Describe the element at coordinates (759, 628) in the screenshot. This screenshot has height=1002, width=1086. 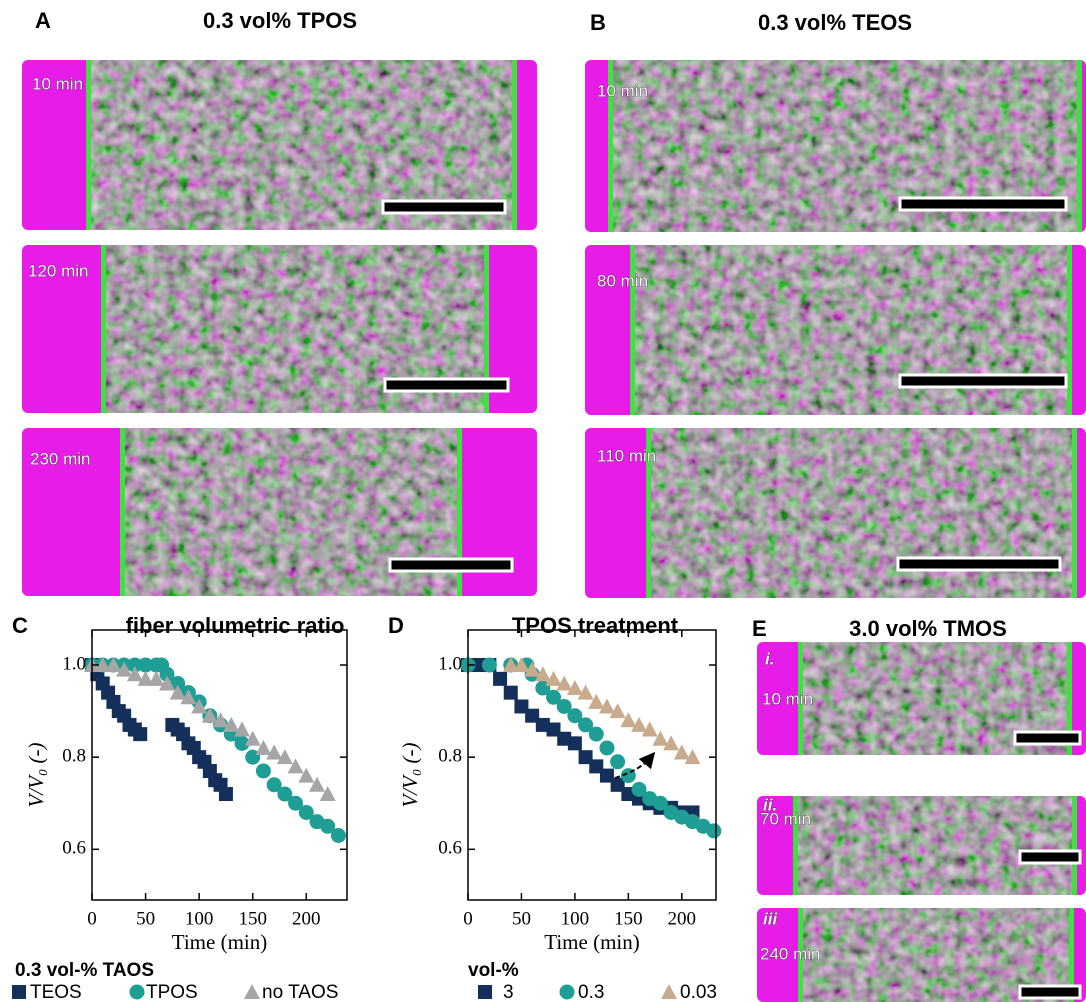
I see `panel-label: E` at that location.